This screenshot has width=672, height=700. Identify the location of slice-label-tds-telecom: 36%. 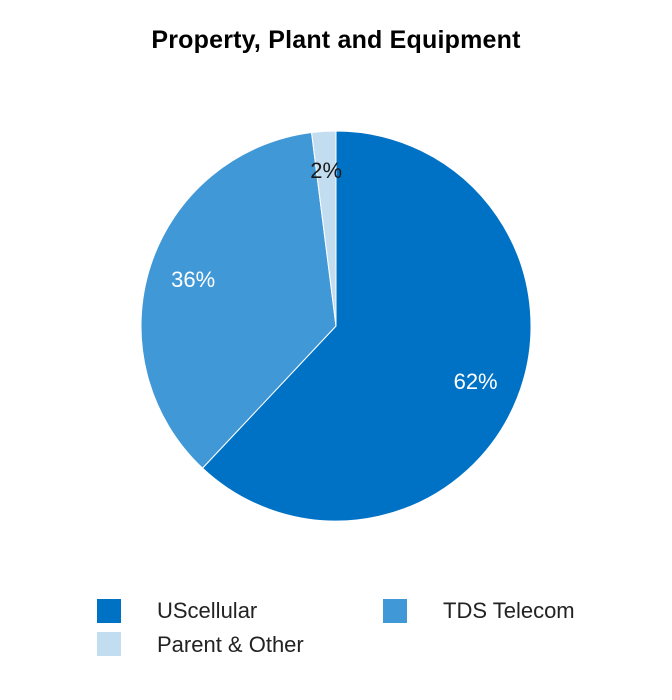
(193, 279).